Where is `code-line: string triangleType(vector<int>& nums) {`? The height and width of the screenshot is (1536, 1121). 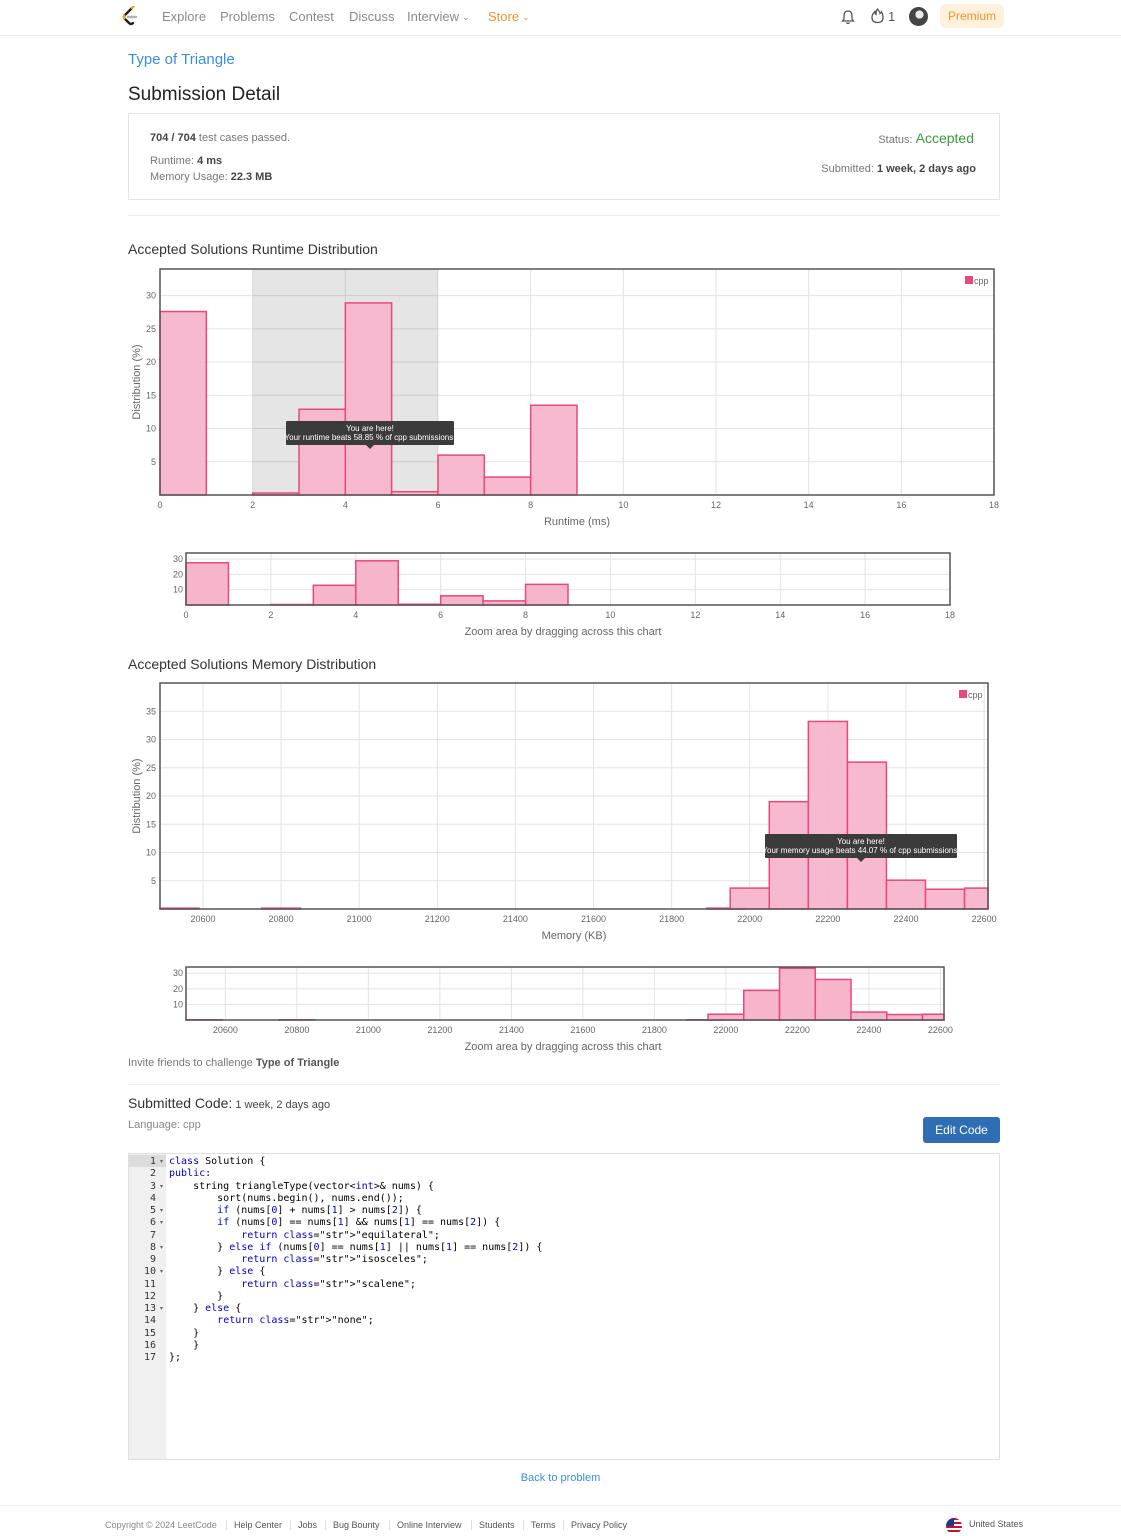 code-line: string triangleType(vector<int>& nums) { is located at coordinates (301, 1186).